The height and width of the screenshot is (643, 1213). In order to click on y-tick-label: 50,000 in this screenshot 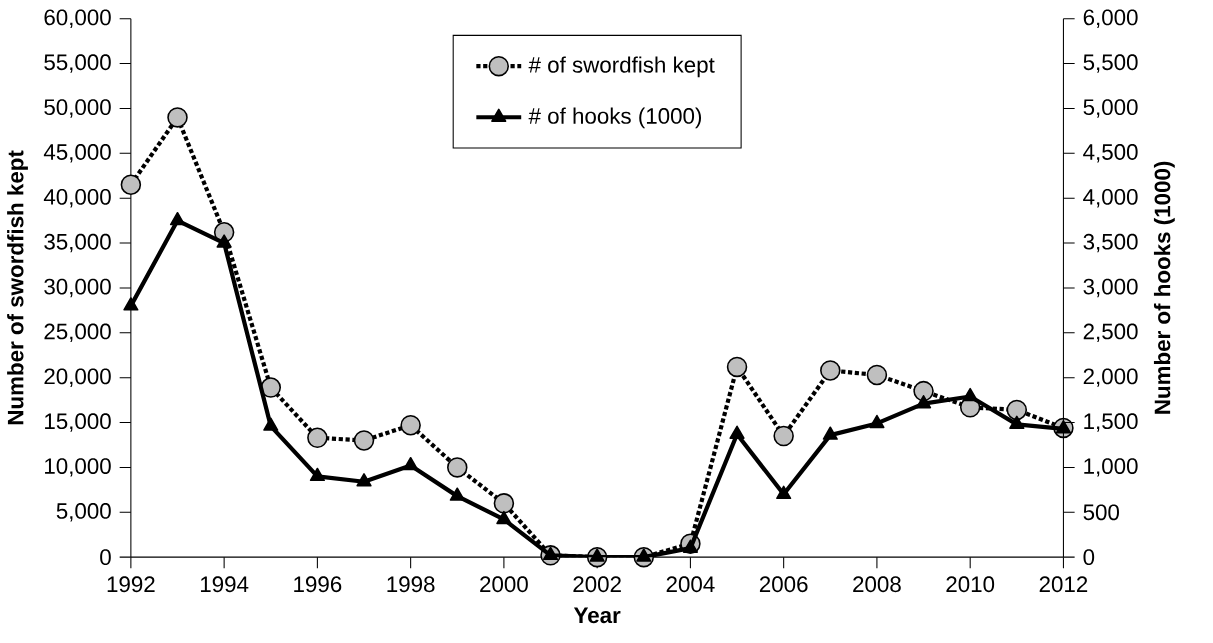, I will do `click(77, 108)`.